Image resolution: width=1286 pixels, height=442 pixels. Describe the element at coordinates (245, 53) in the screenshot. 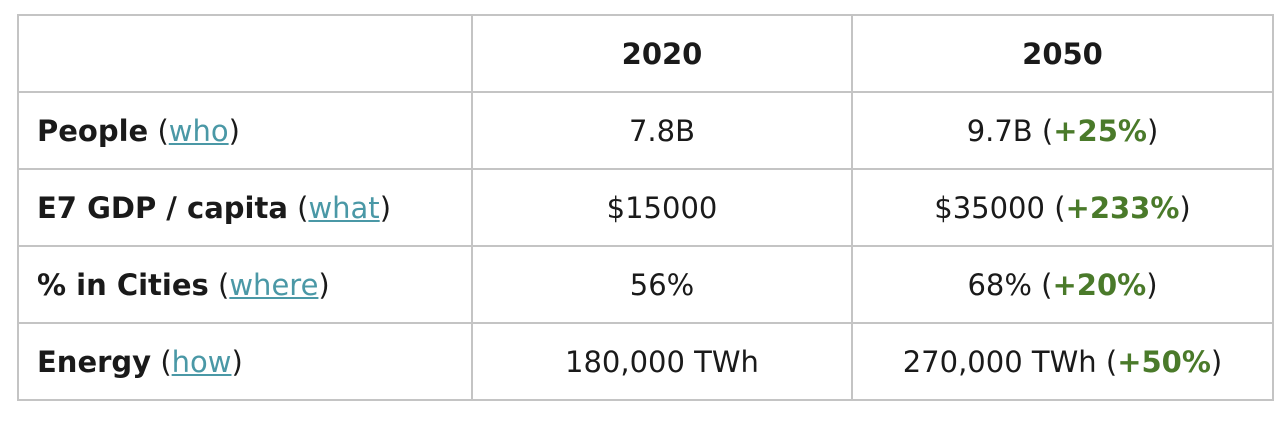

I see `corner-cell` at that location.